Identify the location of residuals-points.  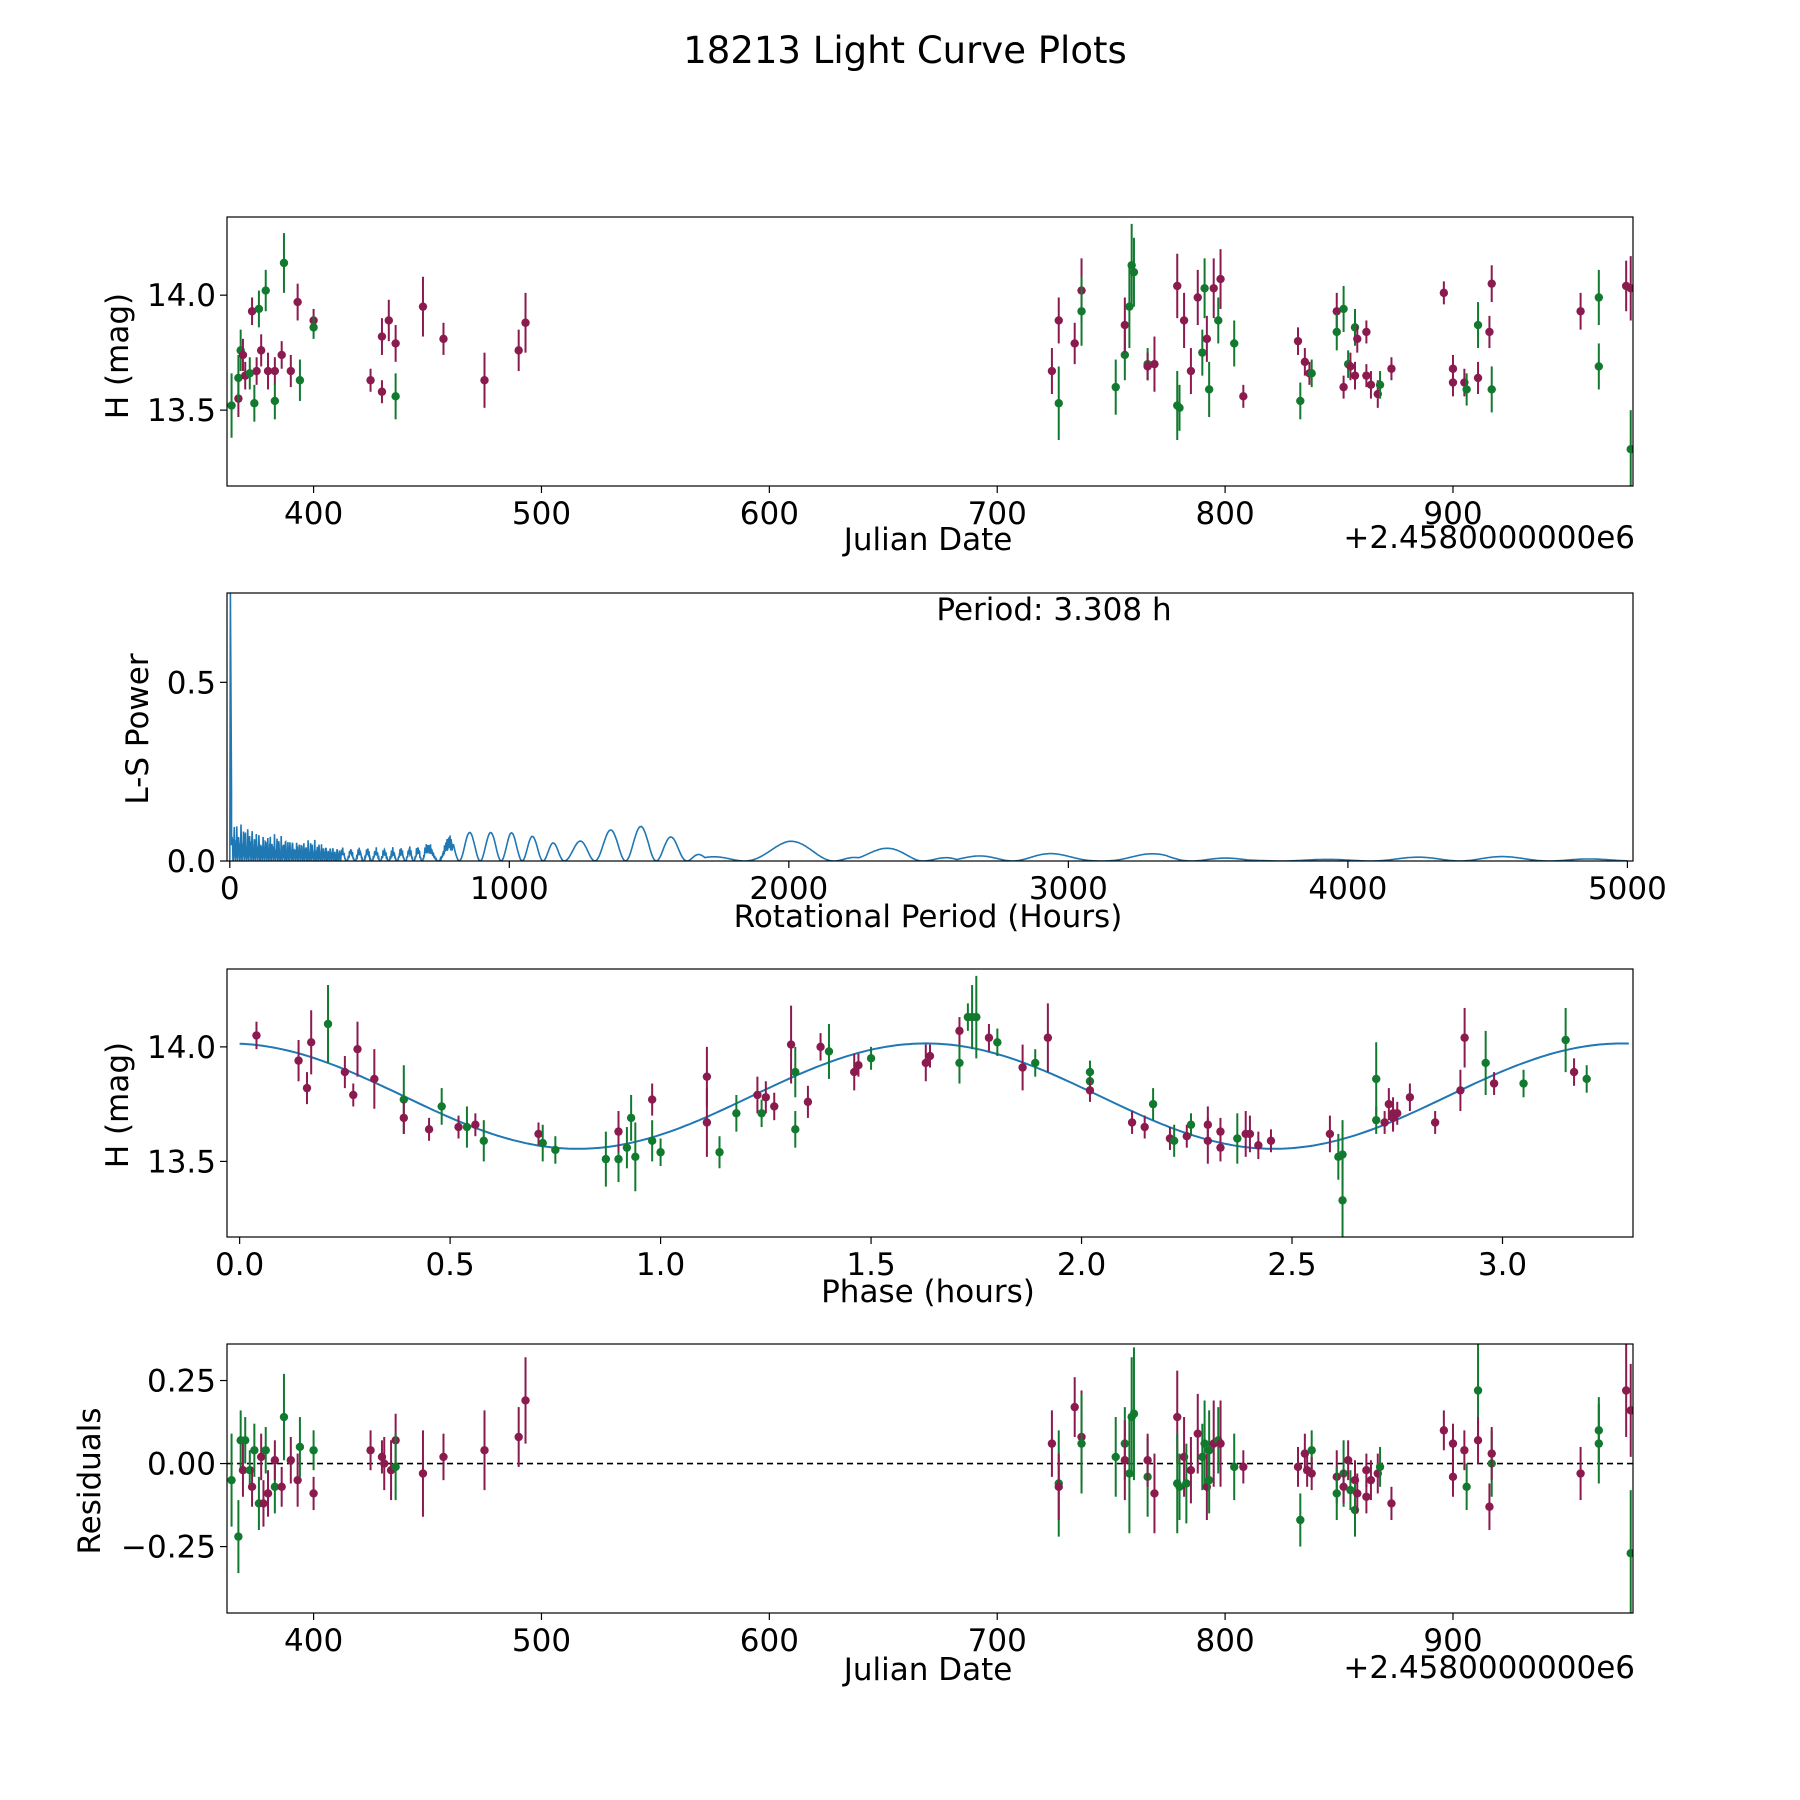
(930, 1478).